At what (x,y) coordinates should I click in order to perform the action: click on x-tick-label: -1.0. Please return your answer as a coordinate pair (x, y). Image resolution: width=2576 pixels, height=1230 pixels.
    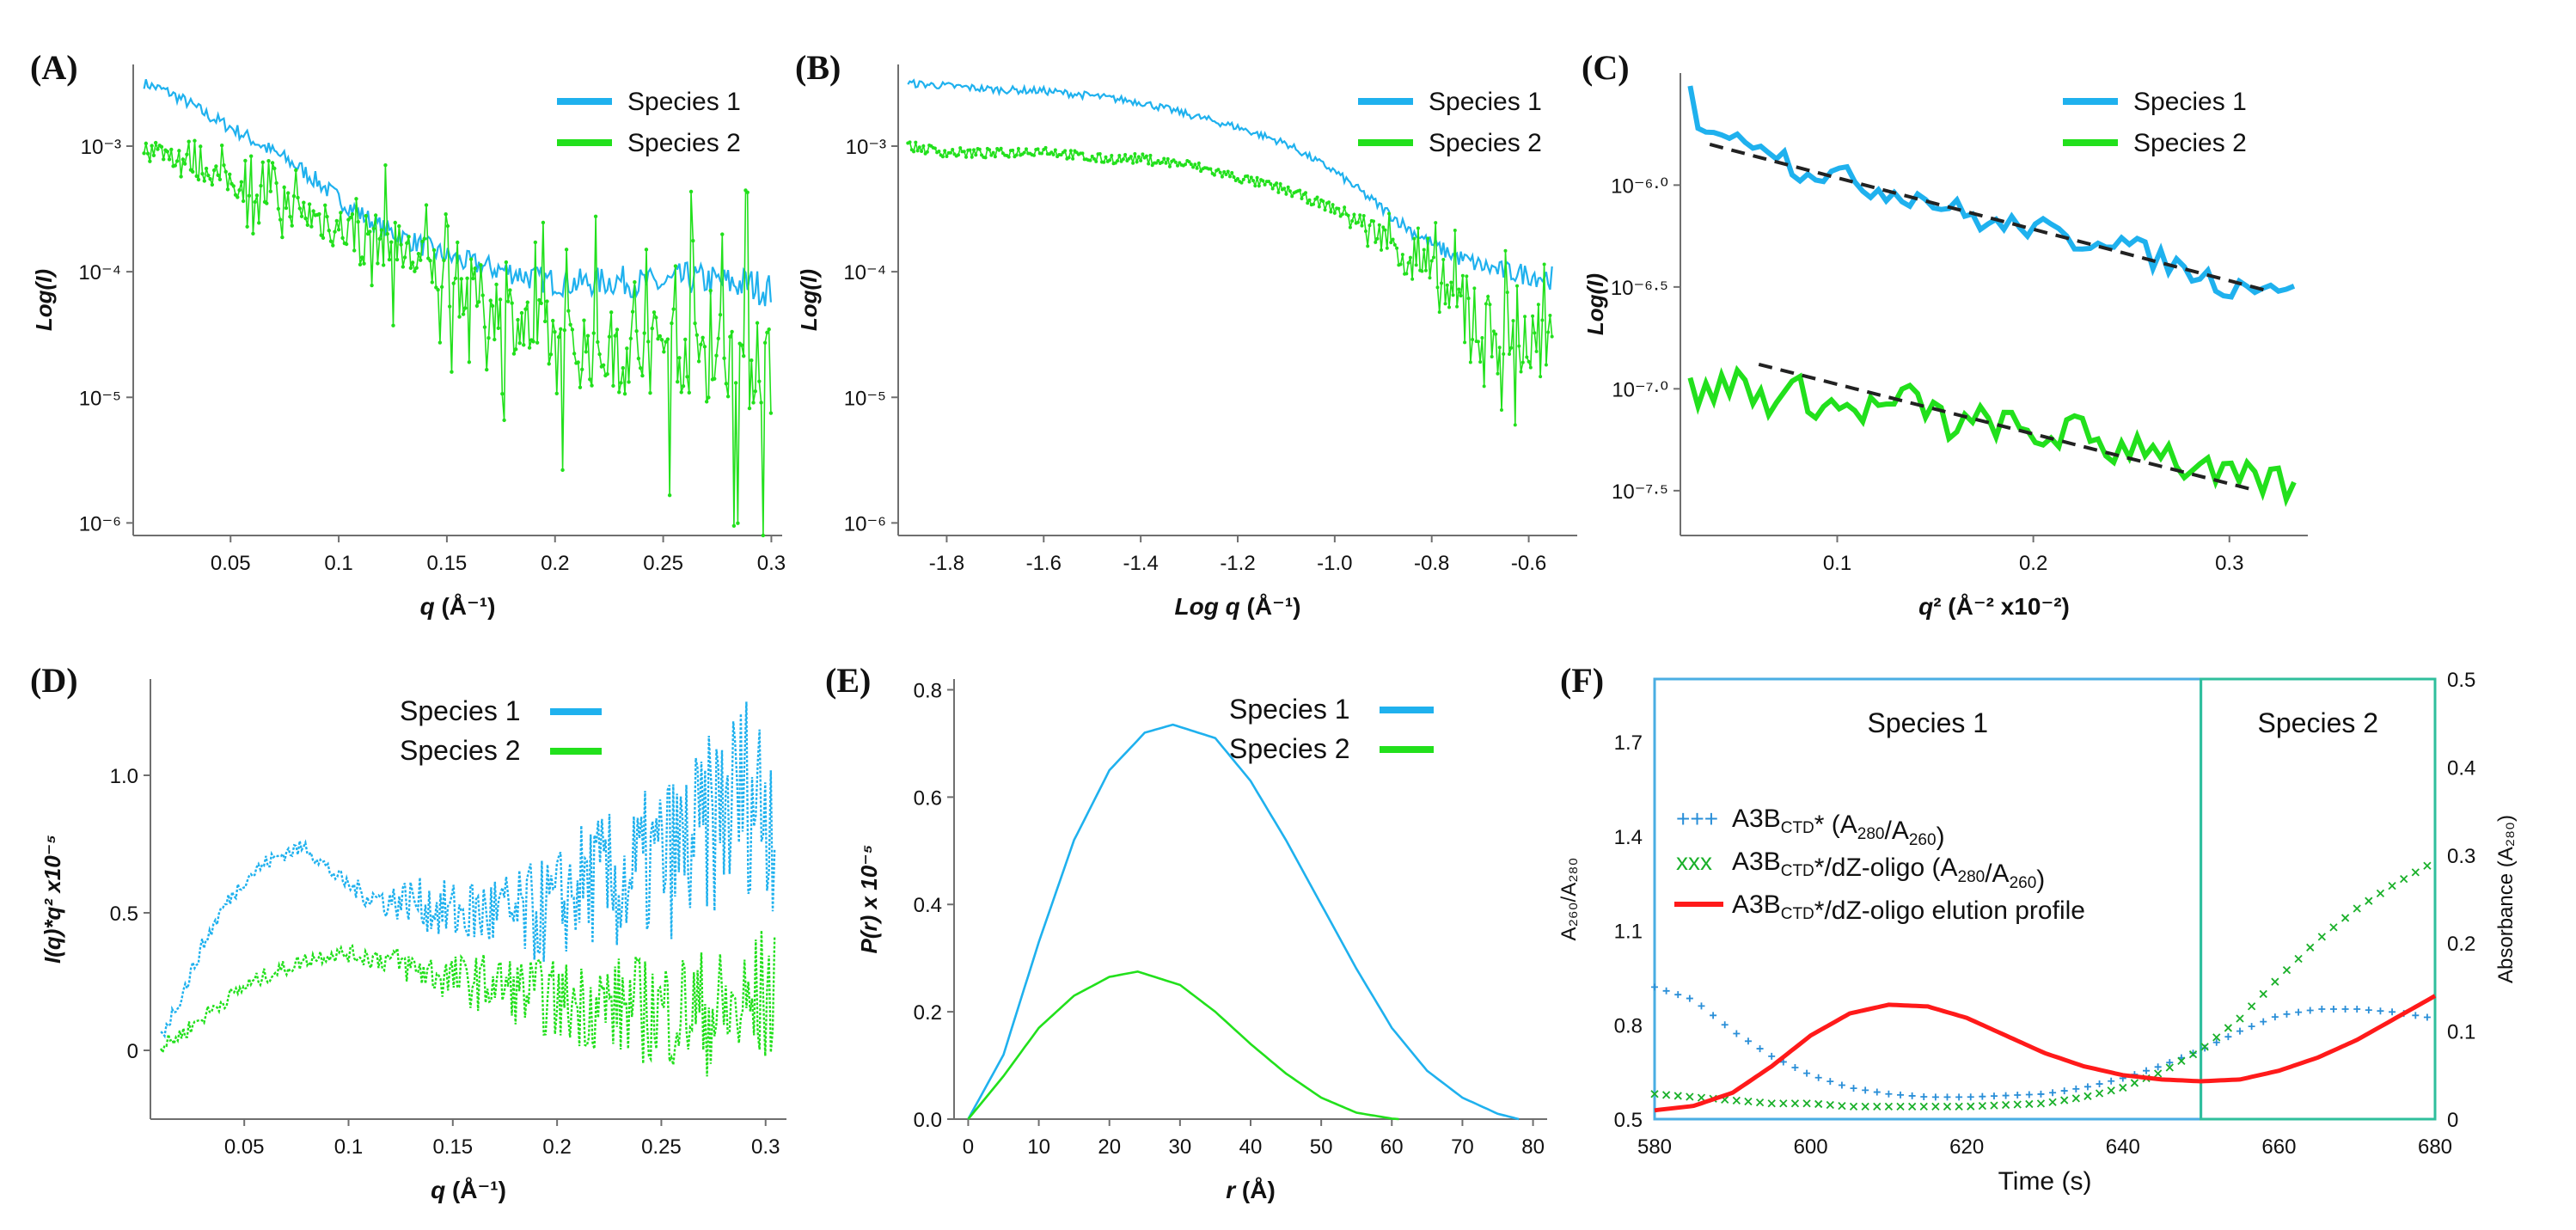
    Looking at the image, I should click on (1334, 563).